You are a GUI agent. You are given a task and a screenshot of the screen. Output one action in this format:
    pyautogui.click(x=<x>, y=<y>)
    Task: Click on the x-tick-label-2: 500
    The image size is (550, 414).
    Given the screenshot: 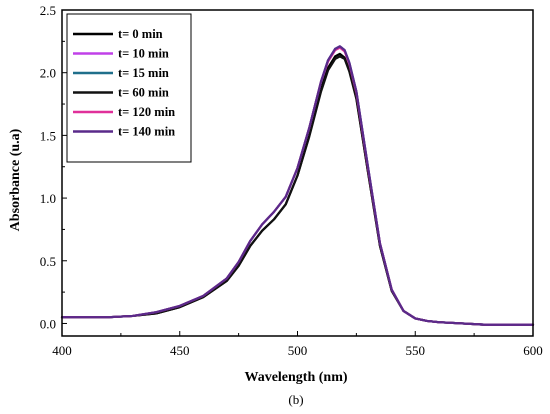 What is the action you would take?
    pyautogui.click(x=298, y=350)
    